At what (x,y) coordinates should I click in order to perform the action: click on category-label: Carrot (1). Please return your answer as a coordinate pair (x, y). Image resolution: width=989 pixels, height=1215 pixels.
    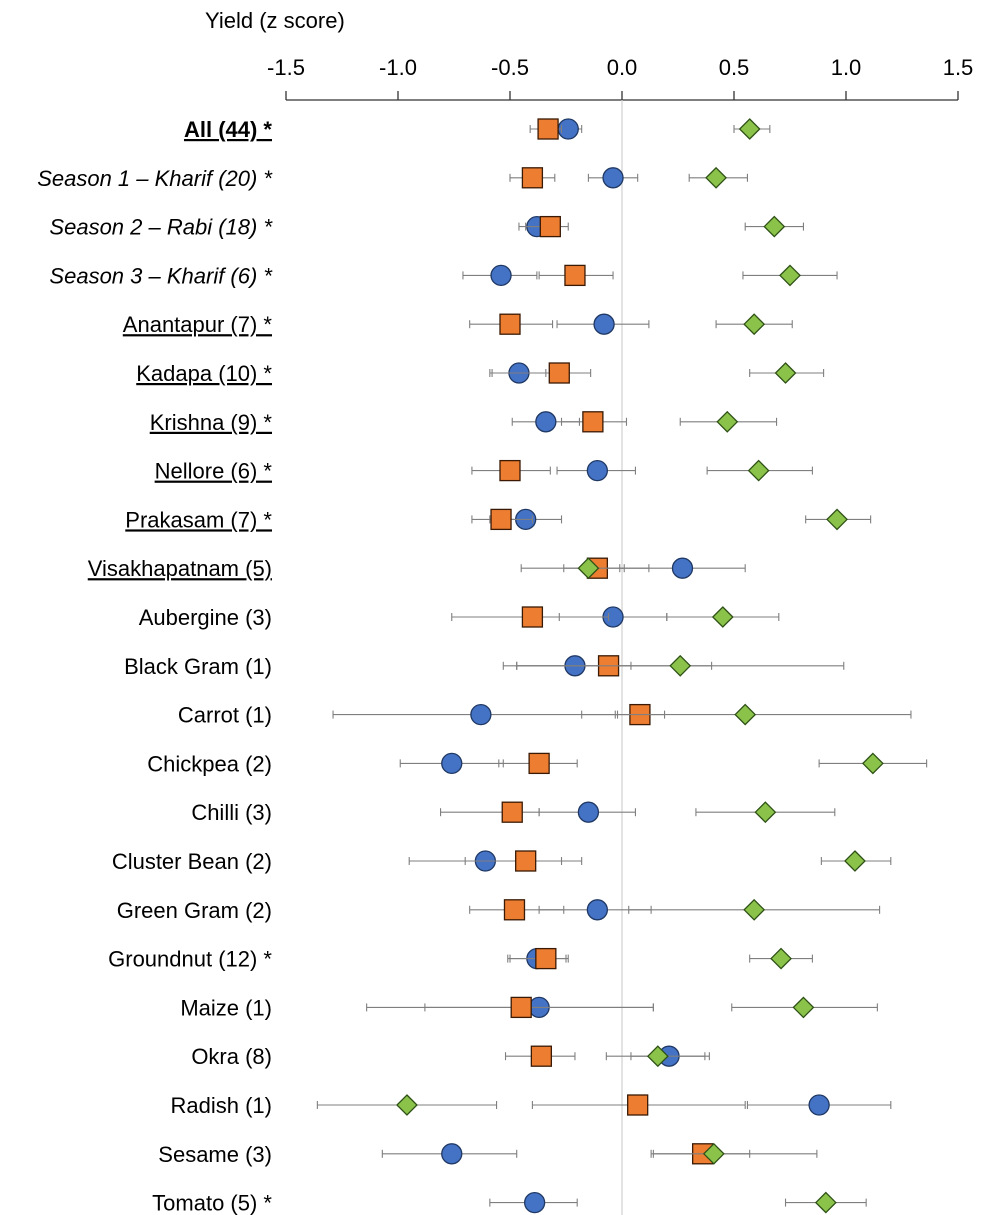
    Looking at the image, I should click on (225, 715).